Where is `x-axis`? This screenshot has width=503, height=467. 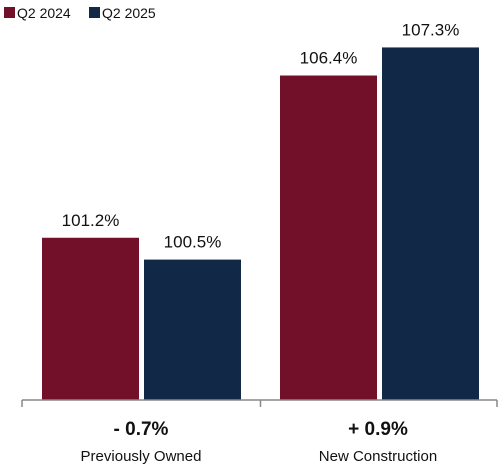
x-axis is located at coordinates (259, 403).